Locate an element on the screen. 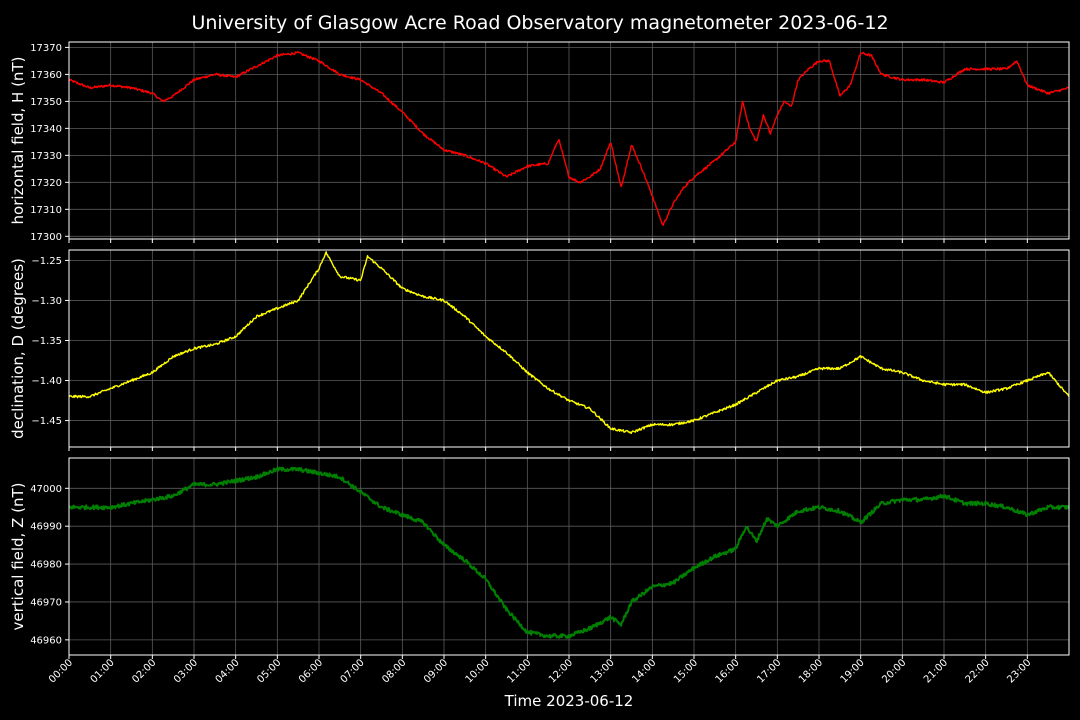 The image size is (1080, 720). x-tick-label: 03:00 is located at coordinates (186, 671).